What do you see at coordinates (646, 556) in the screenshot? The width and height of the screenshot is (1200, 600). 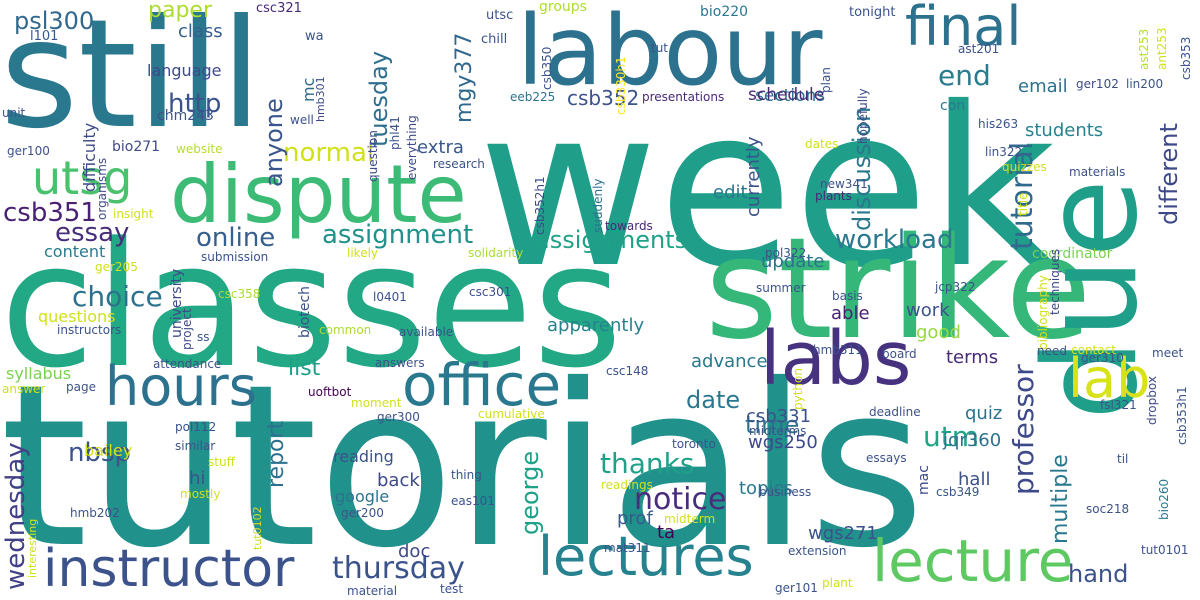 I see `word-lectures: lectures` at bounding box center [646, 556].